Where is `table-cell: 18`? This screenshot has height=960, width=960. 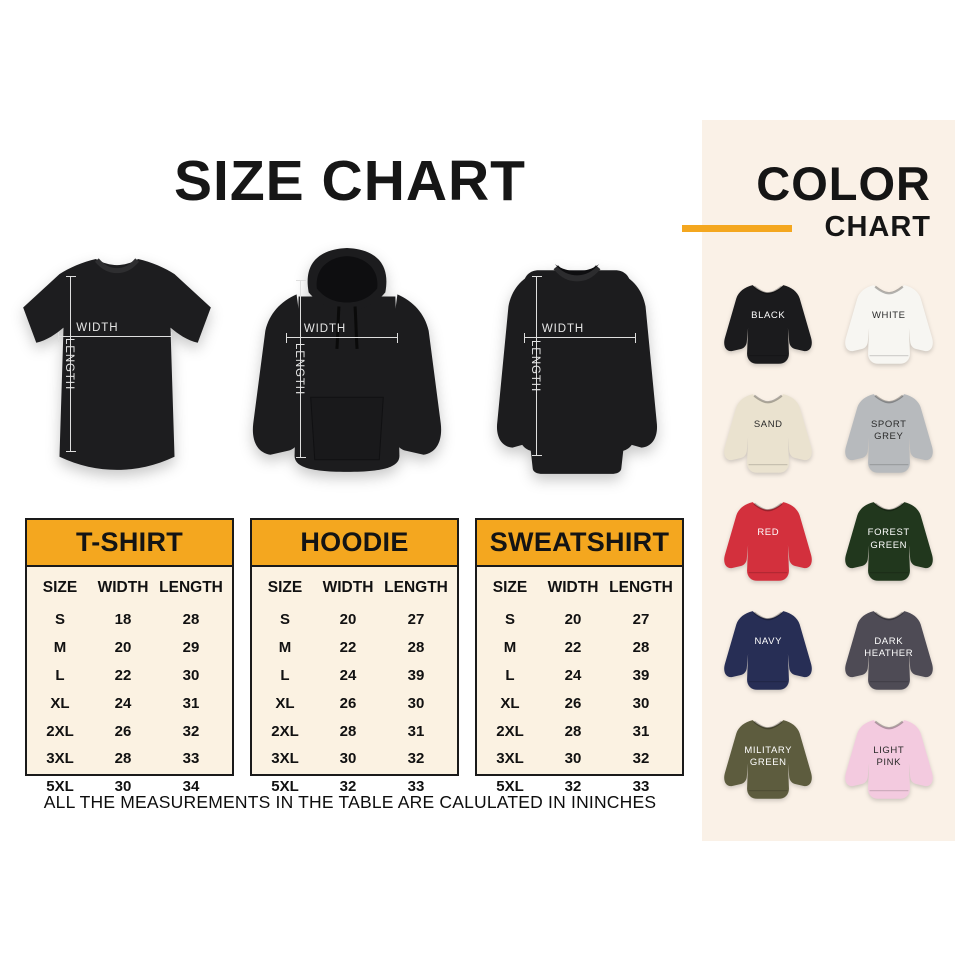 table-cell: 18 is located at coordinates (123, 620).